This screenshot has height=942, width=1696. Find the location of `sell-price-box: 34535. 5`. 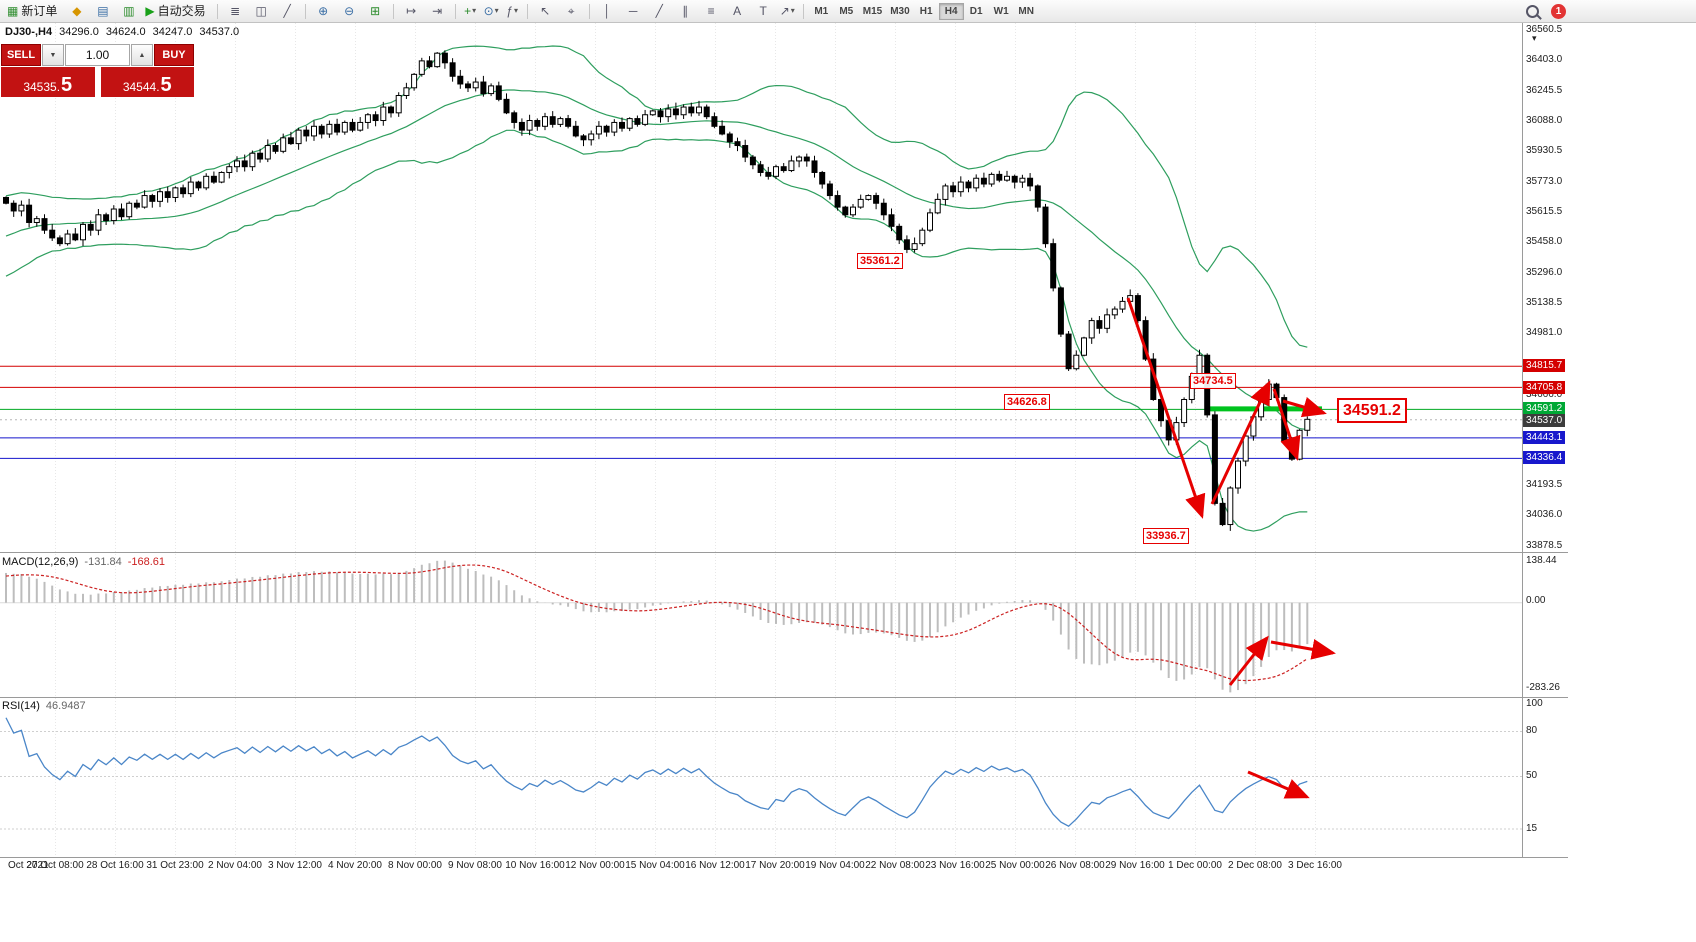

sell-price-box: 34535. 5 is located at coordinates (48, 82).